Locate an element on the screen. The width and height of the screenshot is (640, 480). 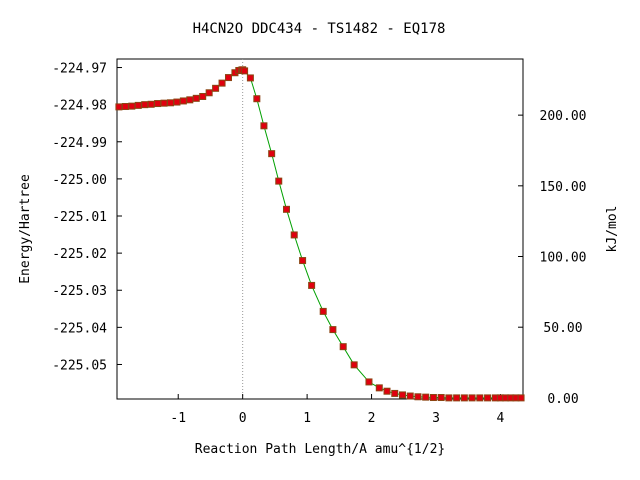
y2-tick-label: 150.00 is located at coordinates (563, 187).